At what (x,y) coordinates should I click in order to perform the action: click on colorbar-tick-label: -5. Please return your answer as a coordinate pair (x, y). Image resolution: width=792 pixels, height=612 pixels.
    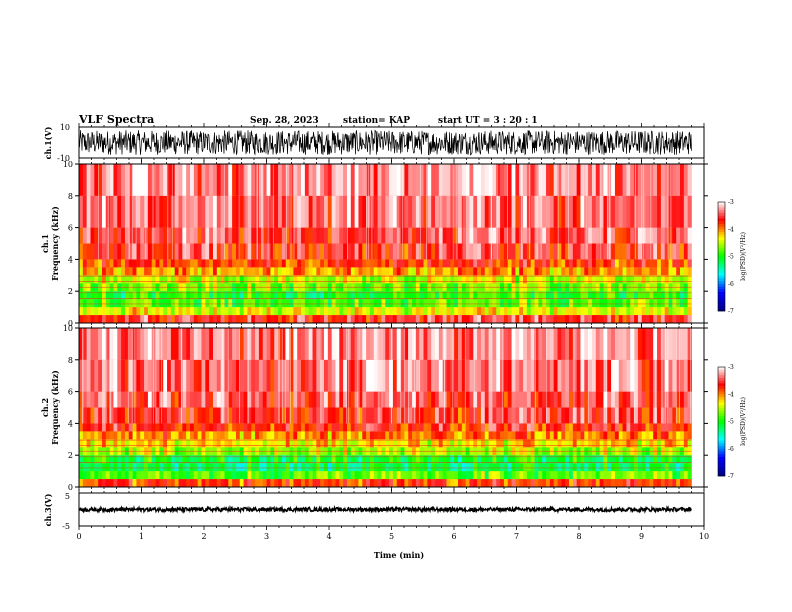
    Looking at the image, I should click on (731, 422).